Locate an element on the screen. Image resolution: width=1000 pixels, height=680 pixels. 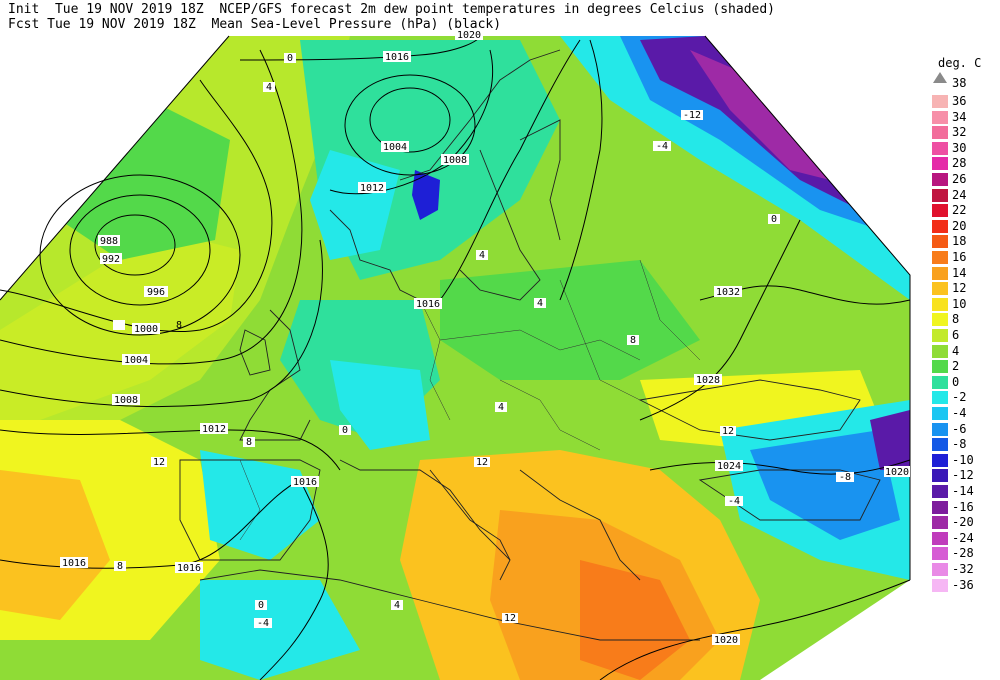
legend-row: -32 is located at coordinates (963, 569).